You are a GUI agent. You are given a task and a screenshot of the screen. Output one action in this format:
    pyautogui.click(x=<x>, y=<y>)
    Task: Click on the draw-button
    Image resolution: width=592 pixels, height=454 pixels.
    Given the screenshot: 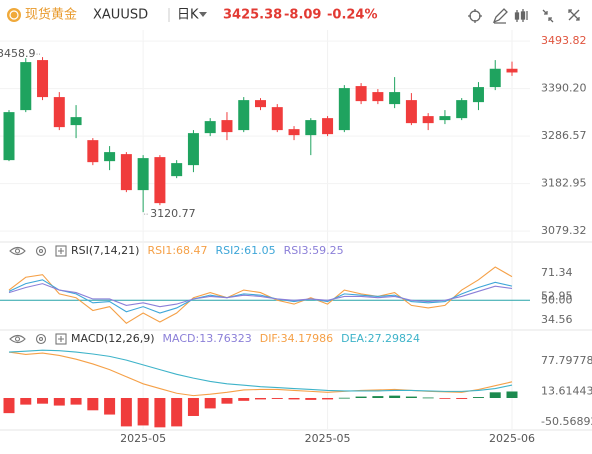 What is the action you would take?
    pyautogui.click(x=500, y=16)
    